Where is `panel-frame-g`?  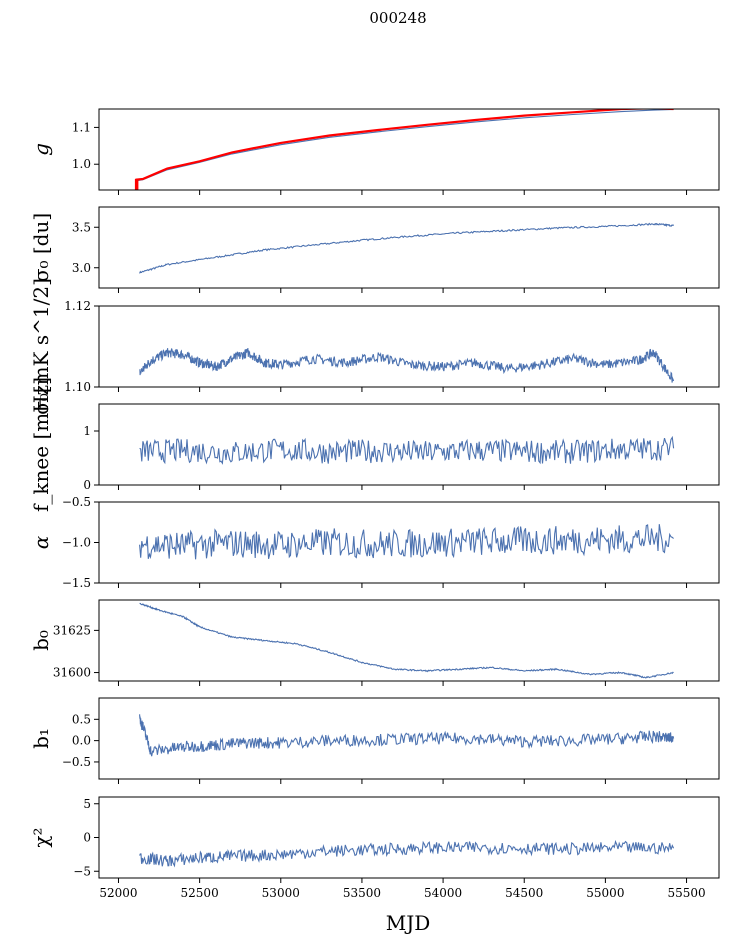
panel-frame-g is located at coordinates (409, 149).